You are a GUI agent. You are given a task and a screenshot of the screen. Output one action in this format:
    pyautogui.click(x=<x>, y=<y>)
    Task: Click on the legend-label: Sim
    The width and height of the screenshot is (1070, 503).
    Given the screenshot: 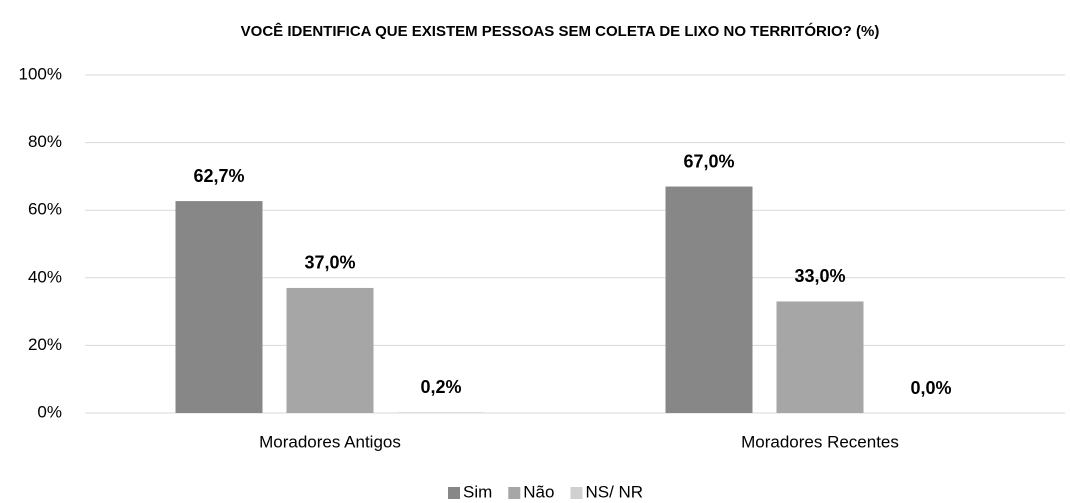 What is the action you would take?
    pyautogui.click(x=477, y=491)
    